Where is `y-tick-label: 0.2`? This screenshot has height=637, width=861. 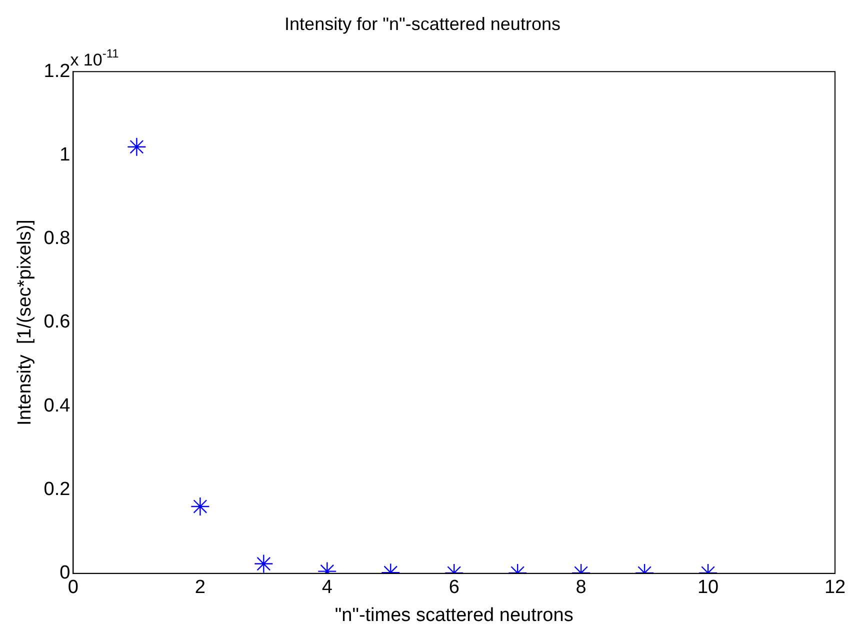 y-tick-label: 0.2 is located at coordinates (57, 489).